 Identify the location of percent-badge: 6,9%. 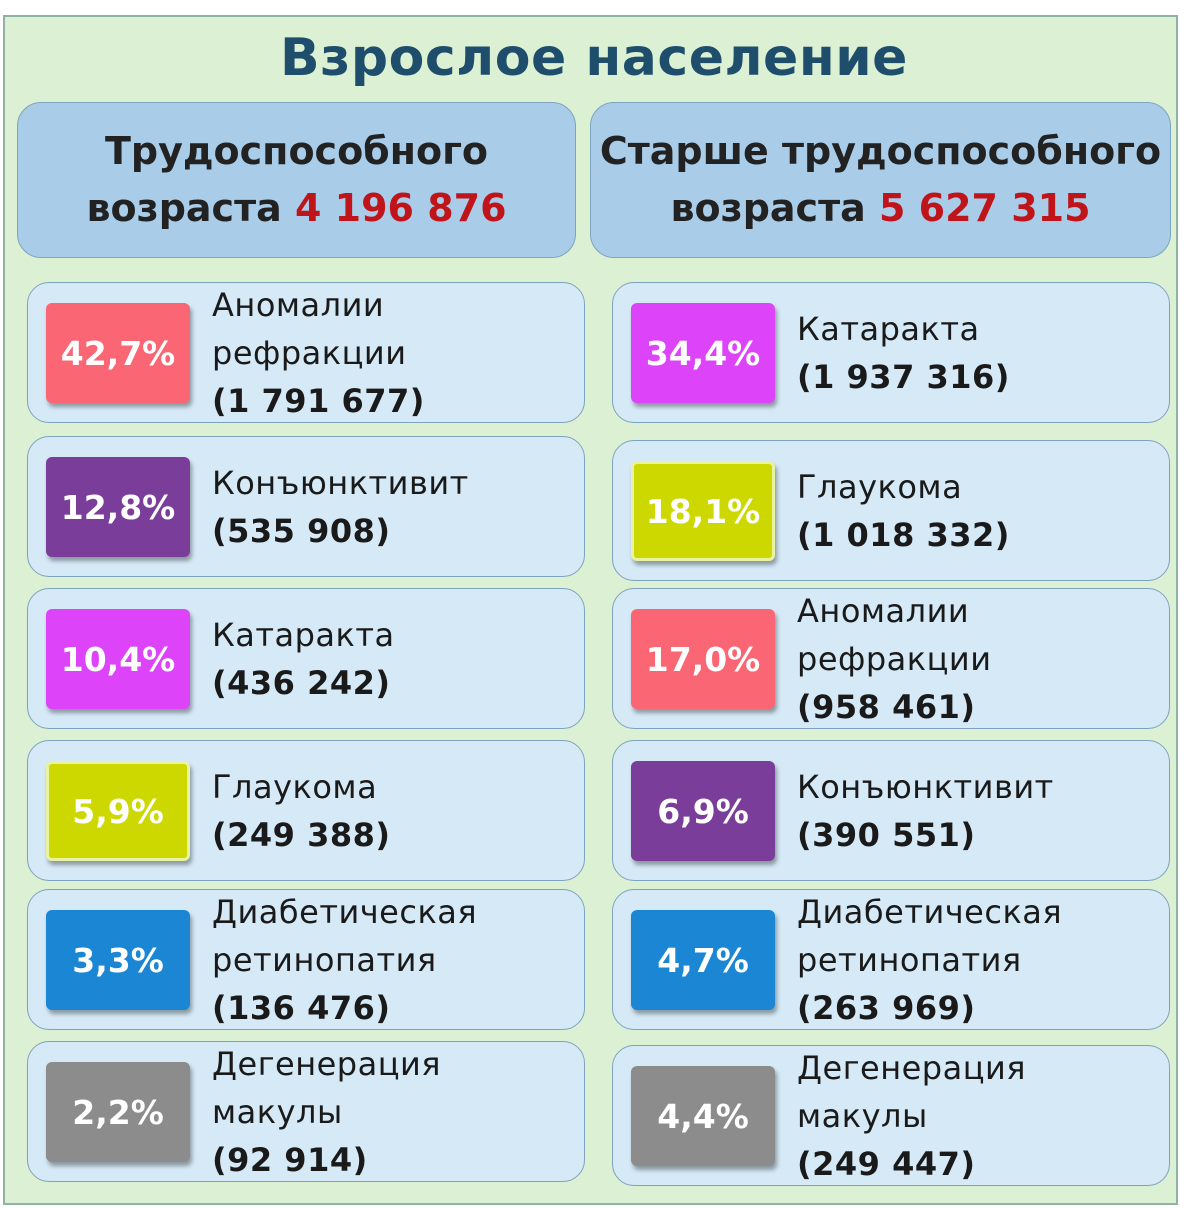
(703, 811).